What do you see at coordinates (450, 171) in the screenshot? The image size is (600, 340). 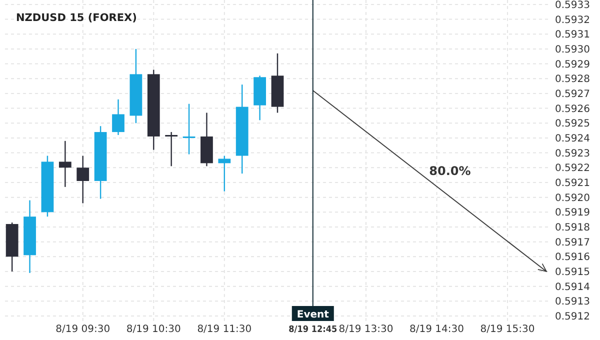 I see `annotation: 80.0%` at bounding box center [450, 171].